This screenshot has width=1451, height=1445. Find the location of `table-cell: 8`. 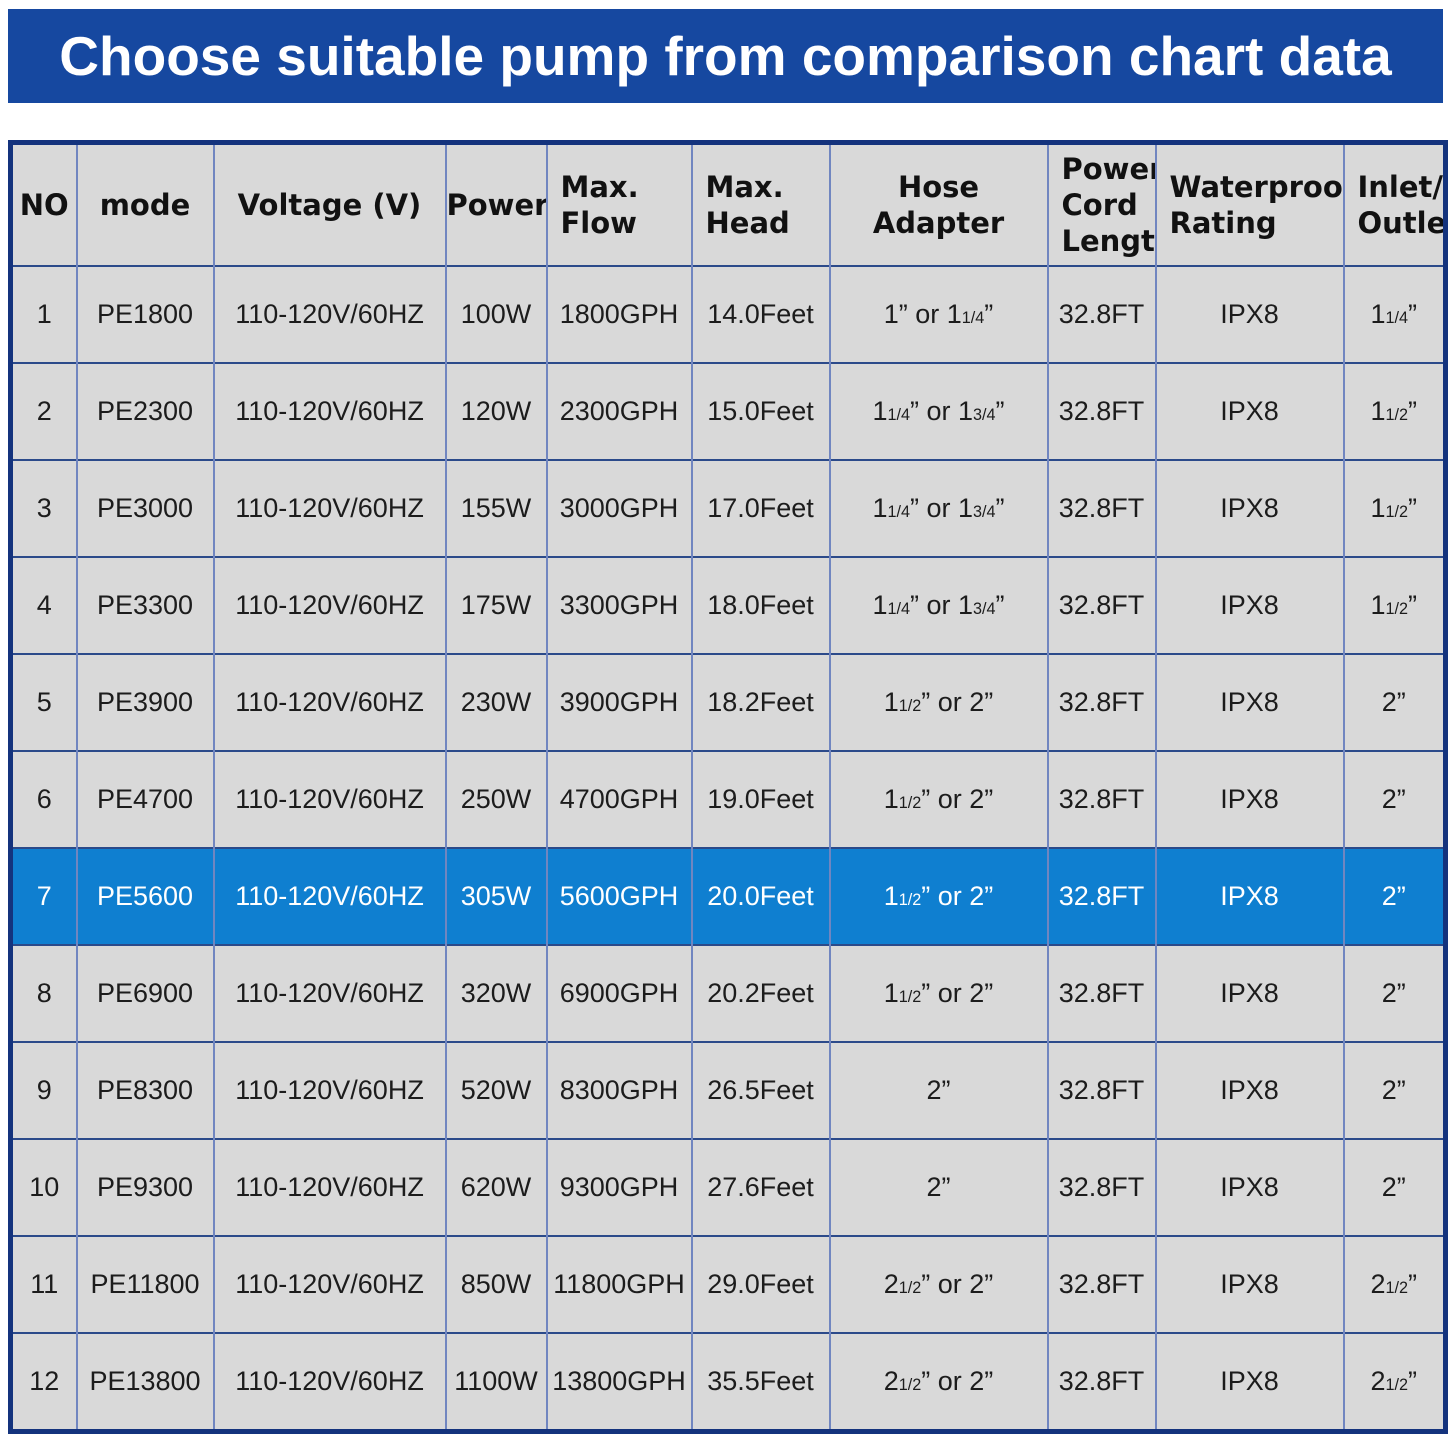

table-cell: 8 is located at coordinates (43, 993).